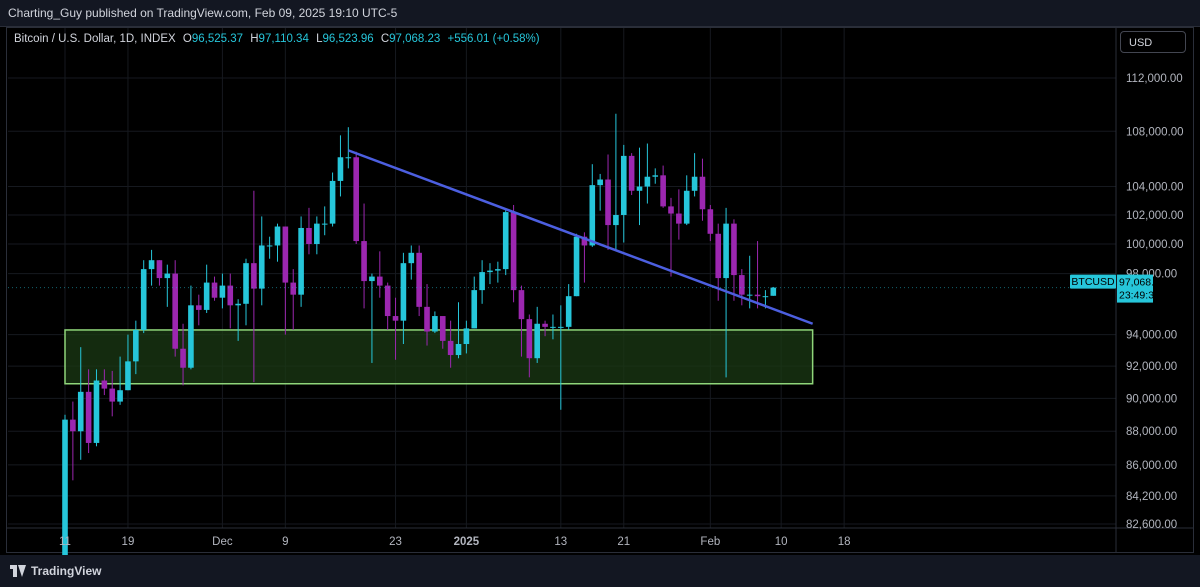 The height and width of the screenshot is (587, 1200). What do you see at coordinates (1151, 367) in the screenshot?
I see `y-tick-label: 92,000.00` at bounding box center [1151, 367].